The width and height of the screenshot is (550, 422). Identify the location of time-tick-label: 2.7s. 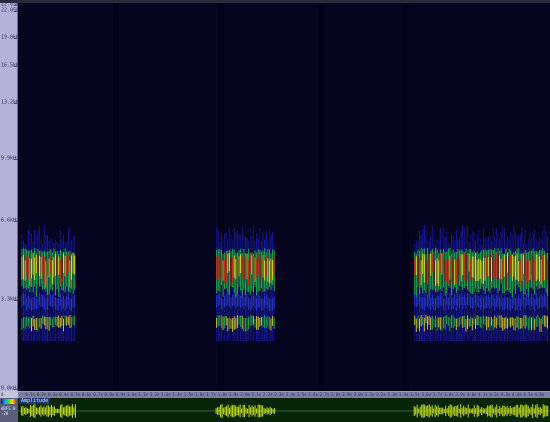
(324, 394).